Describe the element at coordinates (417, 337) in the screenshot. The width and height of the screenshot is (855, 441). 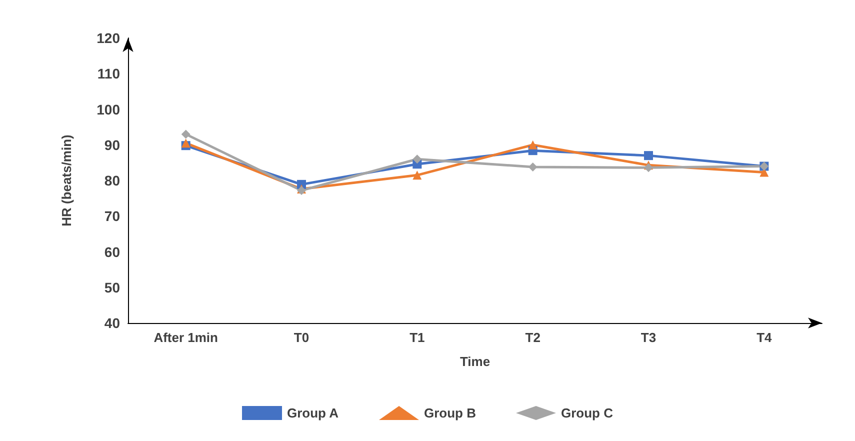
I see `x-tick-label: T1` at that location.